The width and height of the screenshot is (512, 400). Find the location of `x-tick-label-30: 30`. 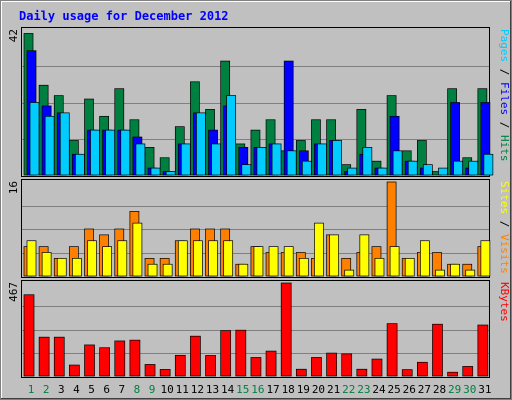

x-tick-label-30: 30 is located at coordinates (469, 389).